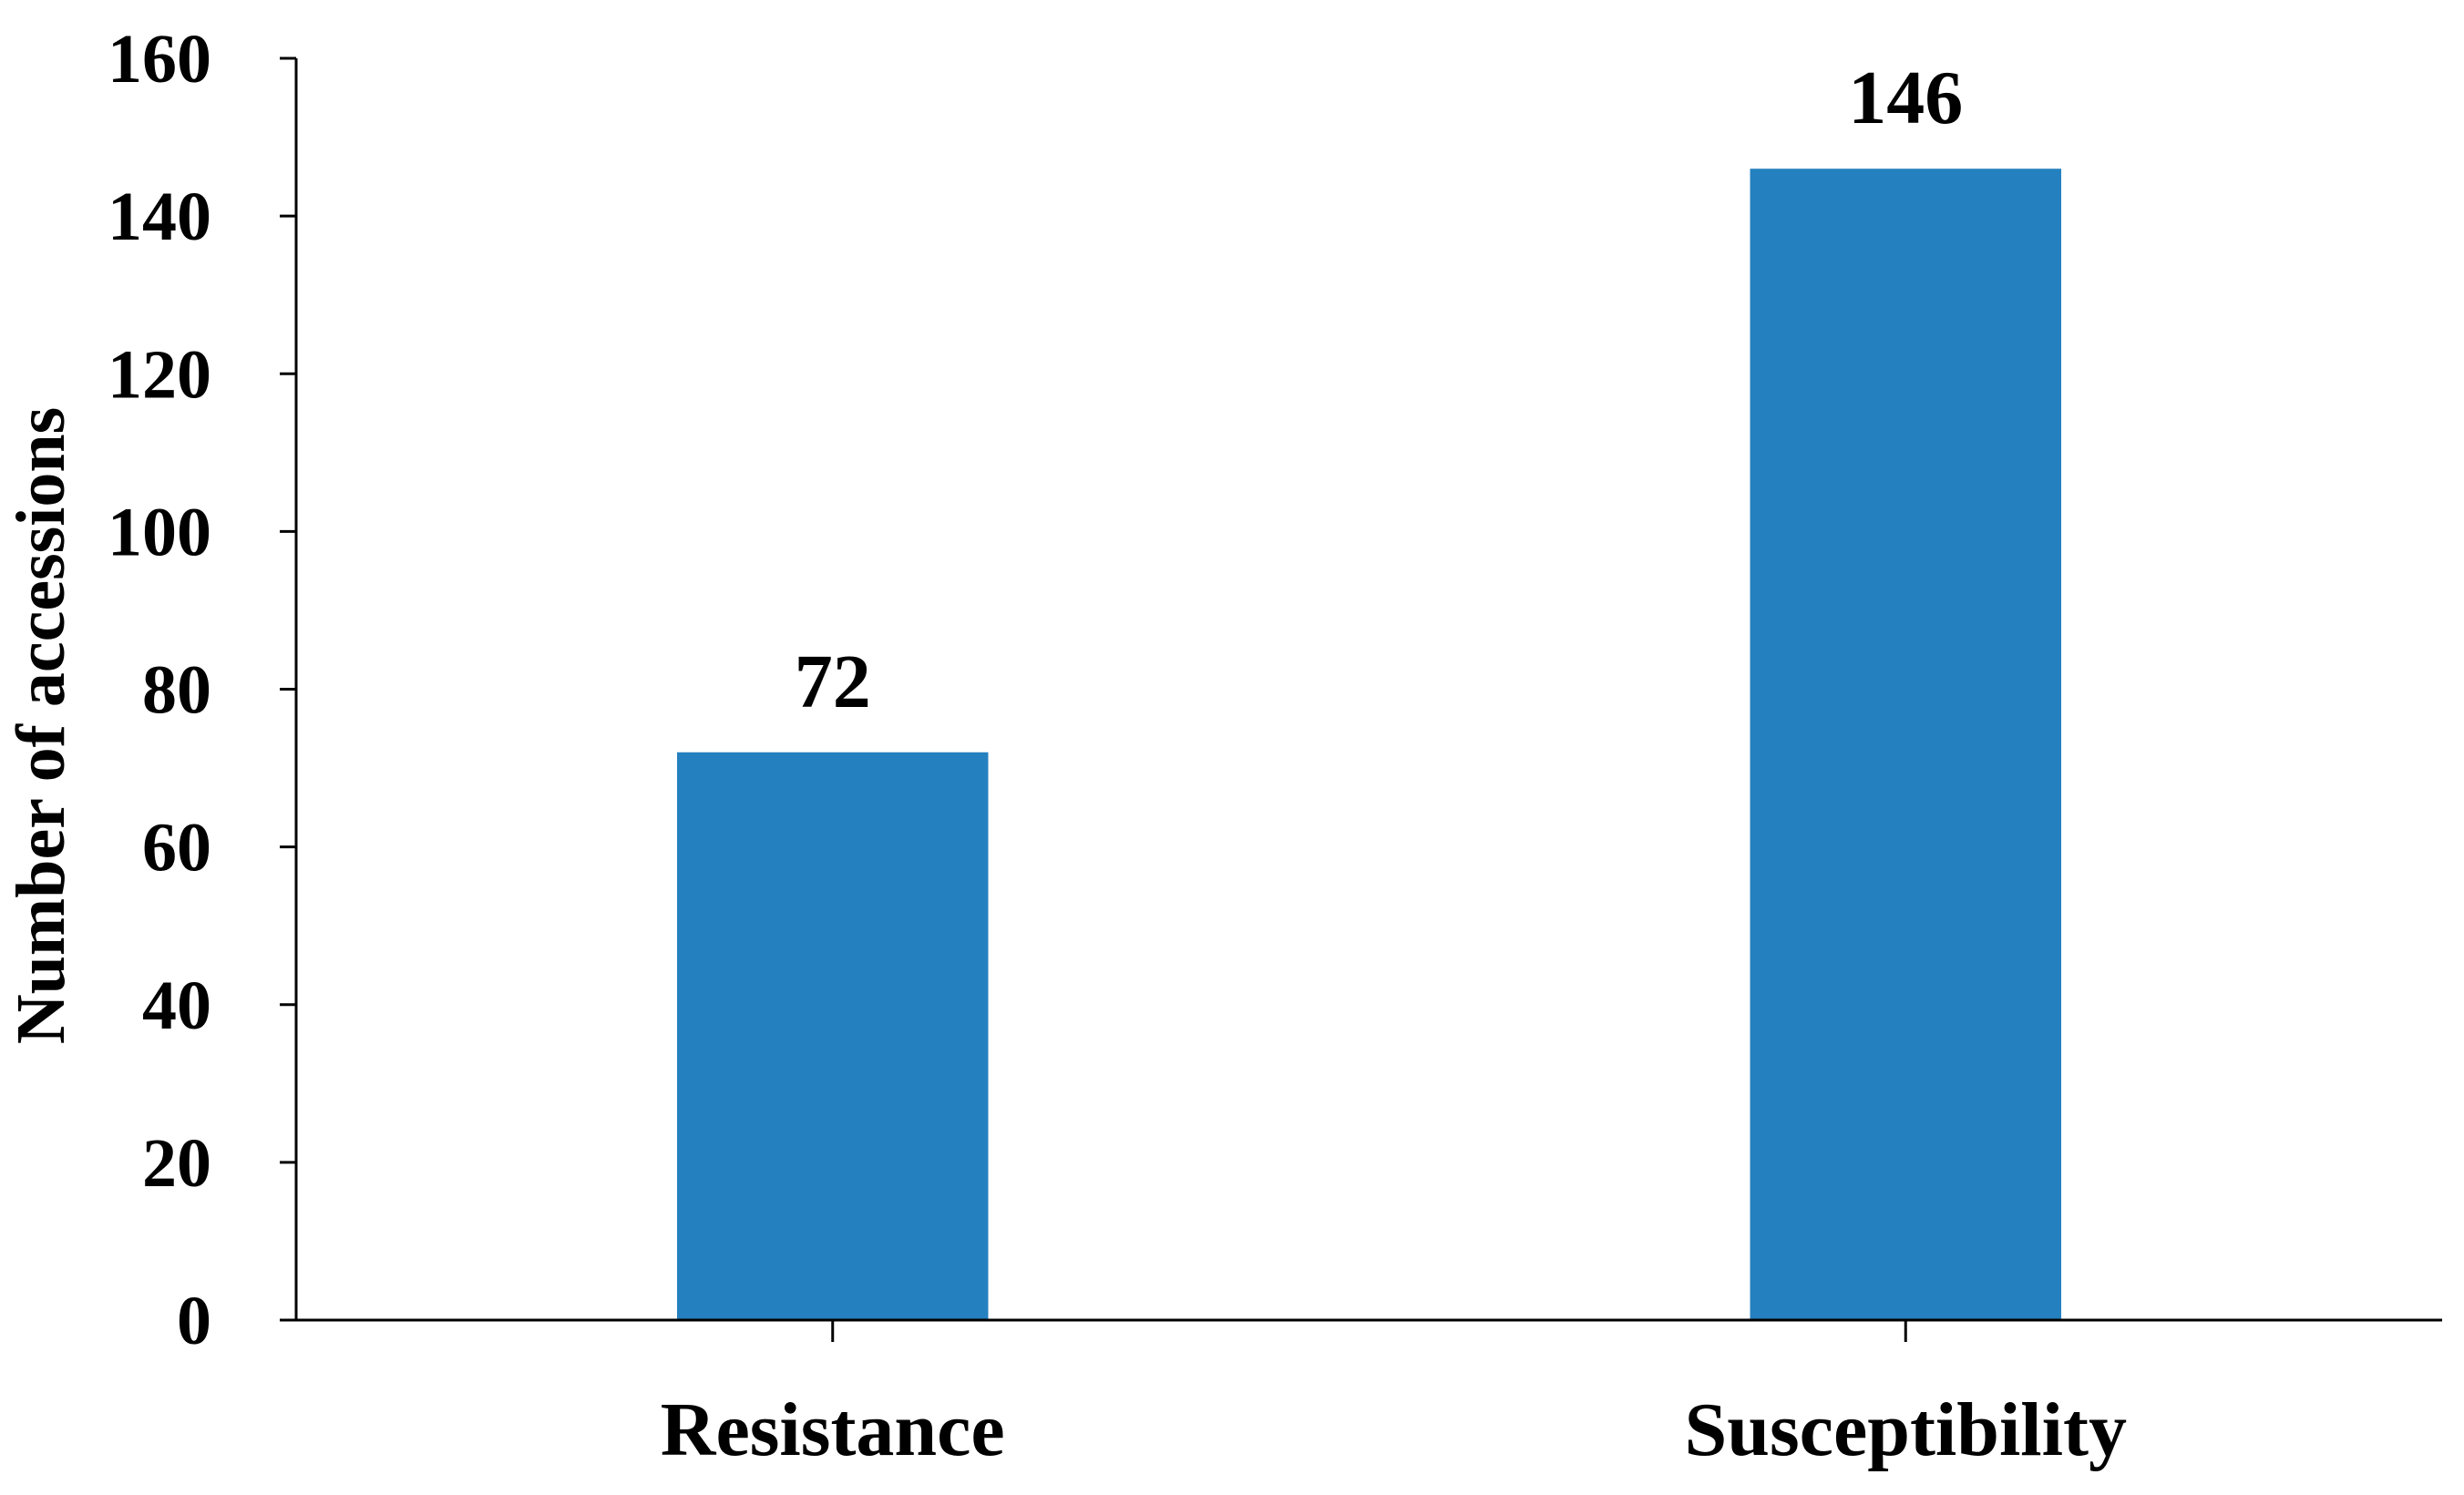 The image size is (2464, 1495). What do you see at coordinates (194, 1321) in the screenshot?
I see `y-tick-label: 0` at bounding box center [194, 1321].